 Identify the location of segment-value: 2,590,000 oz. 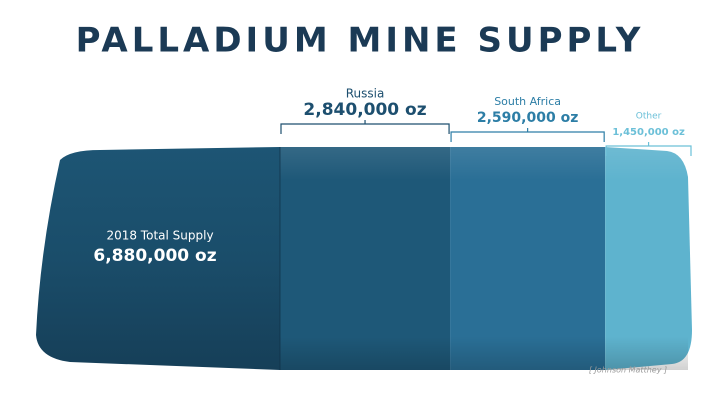
(527, 118).